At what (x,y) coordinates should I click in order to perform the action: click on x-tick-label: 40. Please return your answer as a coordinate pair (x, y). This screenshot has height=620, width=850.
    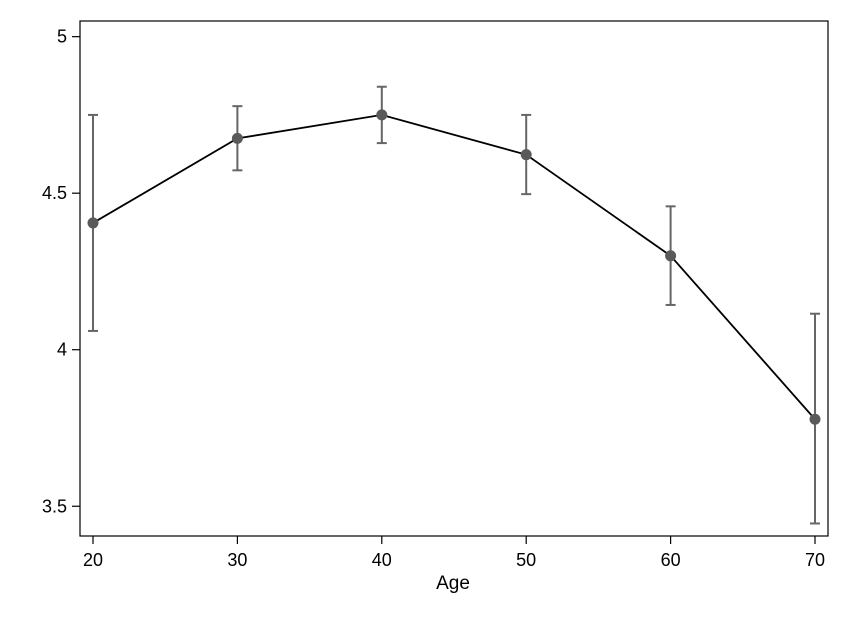
    Looking at the image, I should click on (382, 560).